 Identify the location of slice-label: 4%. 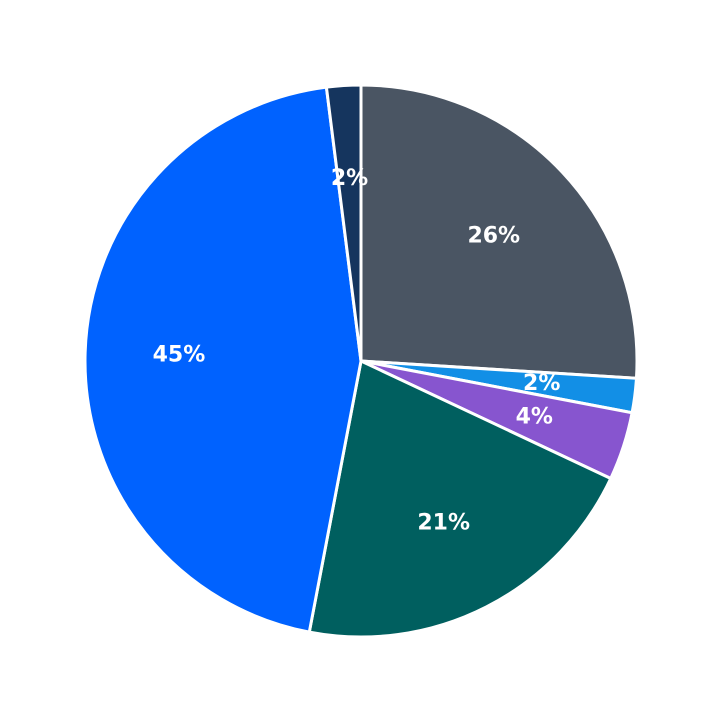
(534, 416).